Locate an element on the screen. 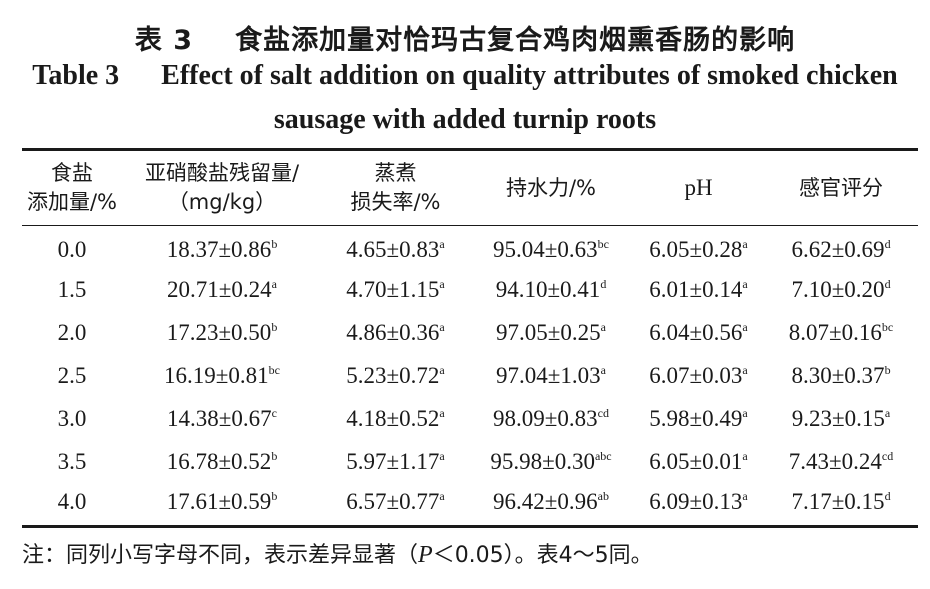  cell-ph: 6.04±0.56a is located at coordinates (698, 333).